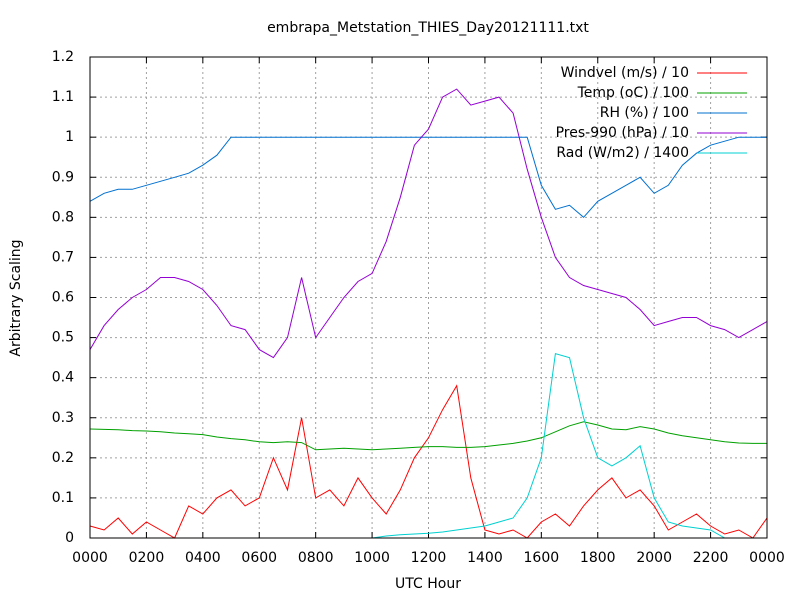  What do you see at coordinates (633, 93) in the screenshot?
I see `legend-label: Temp (oC) / 100` at bounding box center [633, 93].